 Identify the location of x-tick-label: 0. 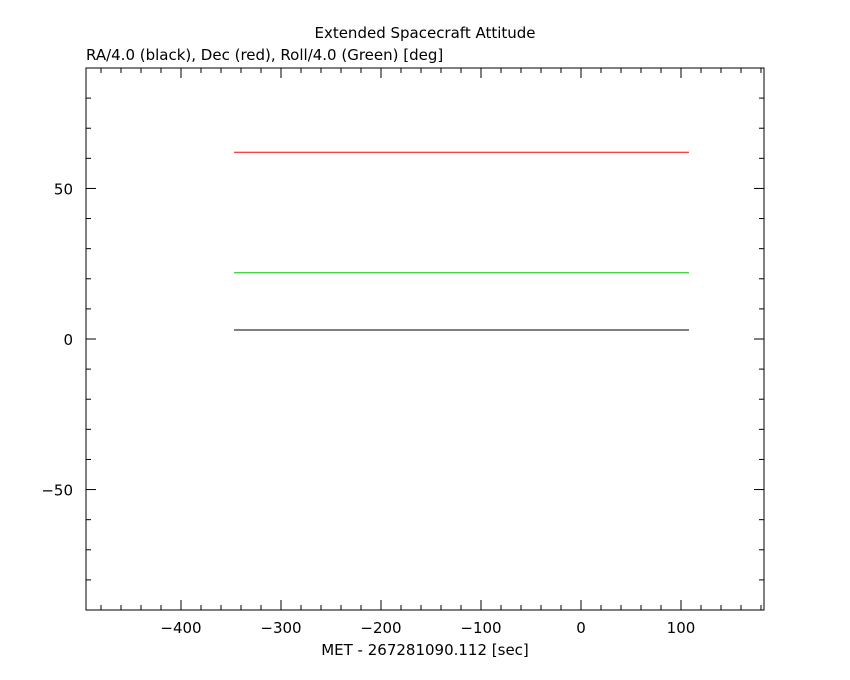
(581, 628).